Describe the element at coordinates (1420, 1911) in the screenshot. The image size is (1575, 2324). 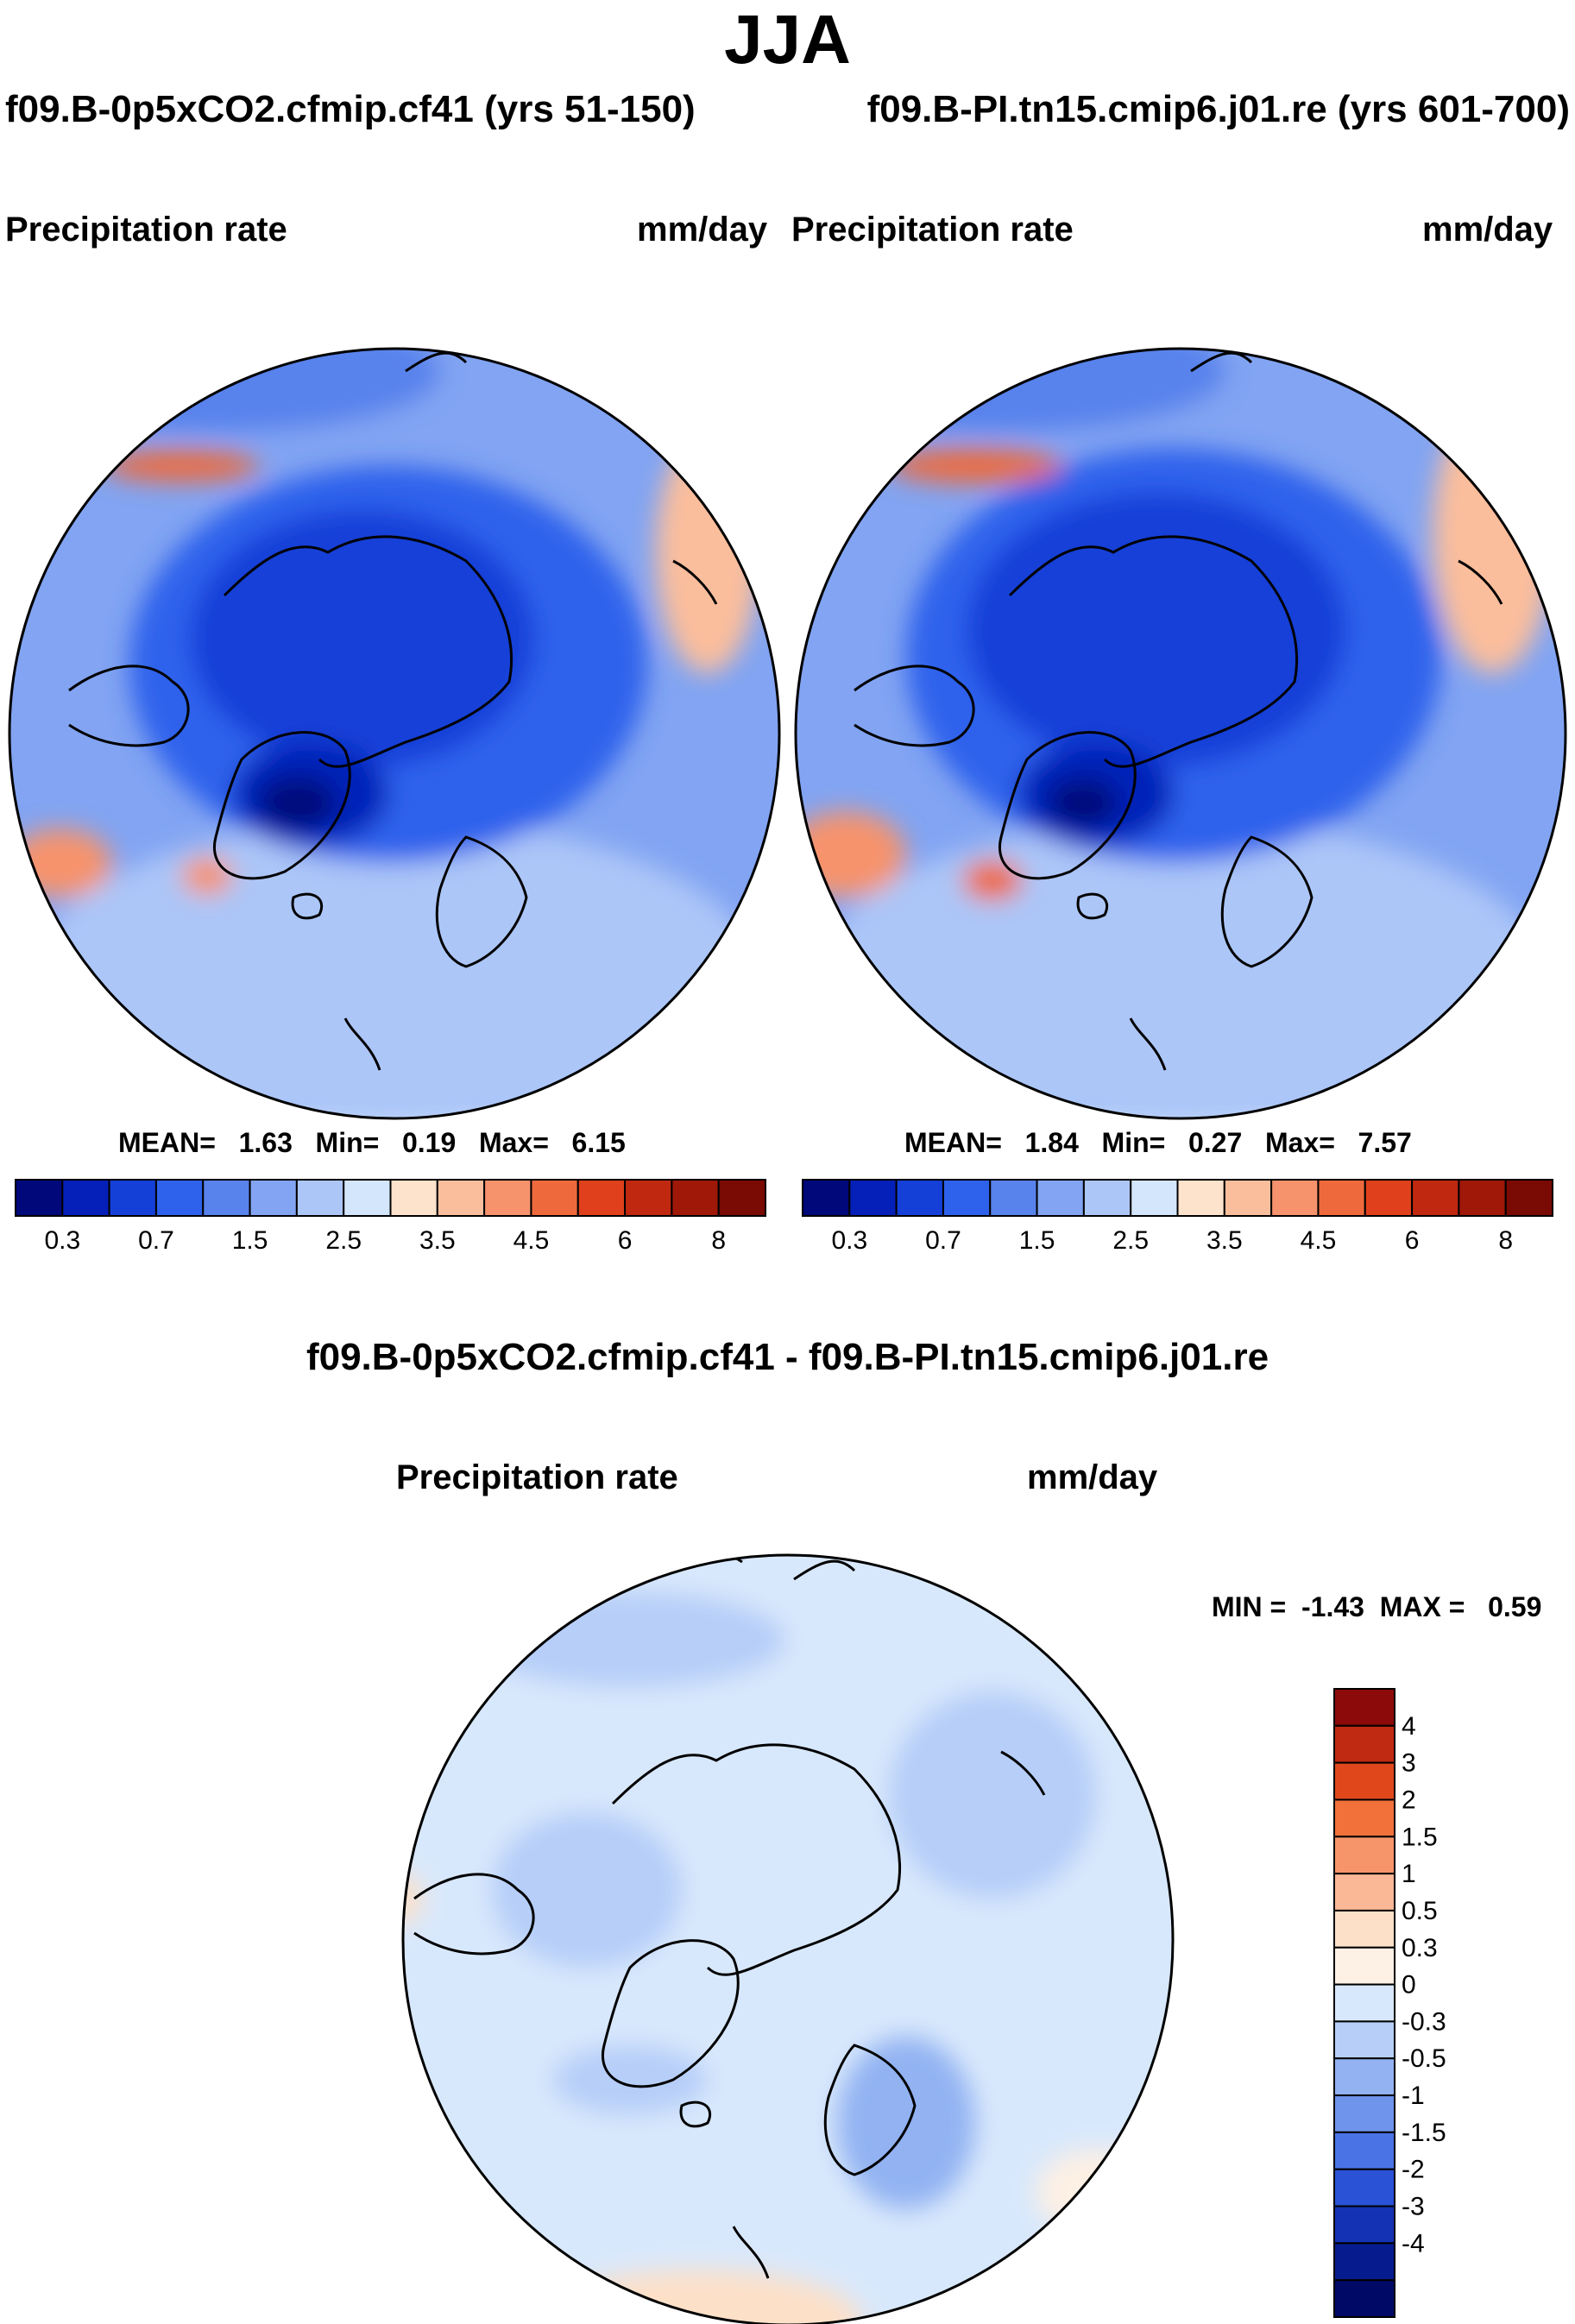
I see `colorbar-tick-label: 0.5` at that location.